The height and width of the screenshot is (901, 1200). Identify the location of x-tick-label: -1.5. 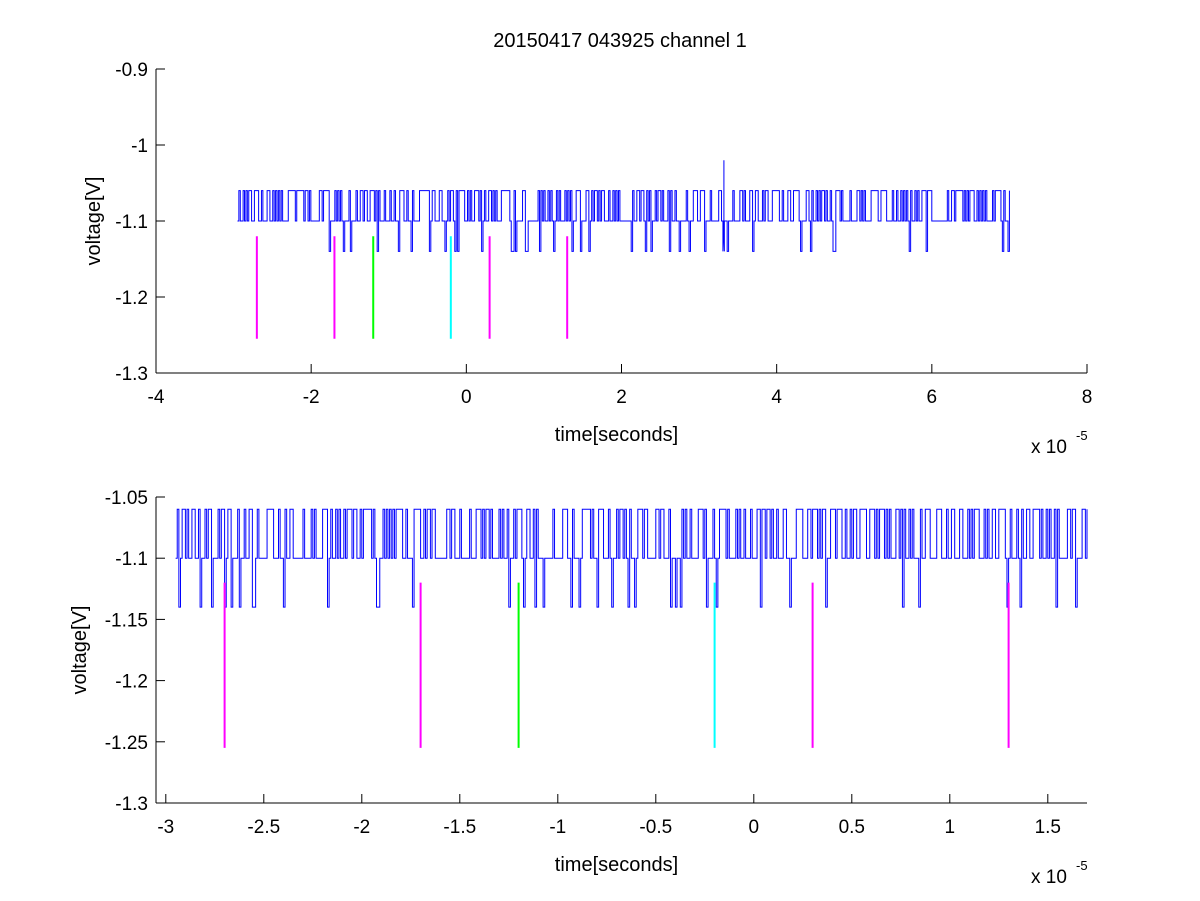
(459, 827).